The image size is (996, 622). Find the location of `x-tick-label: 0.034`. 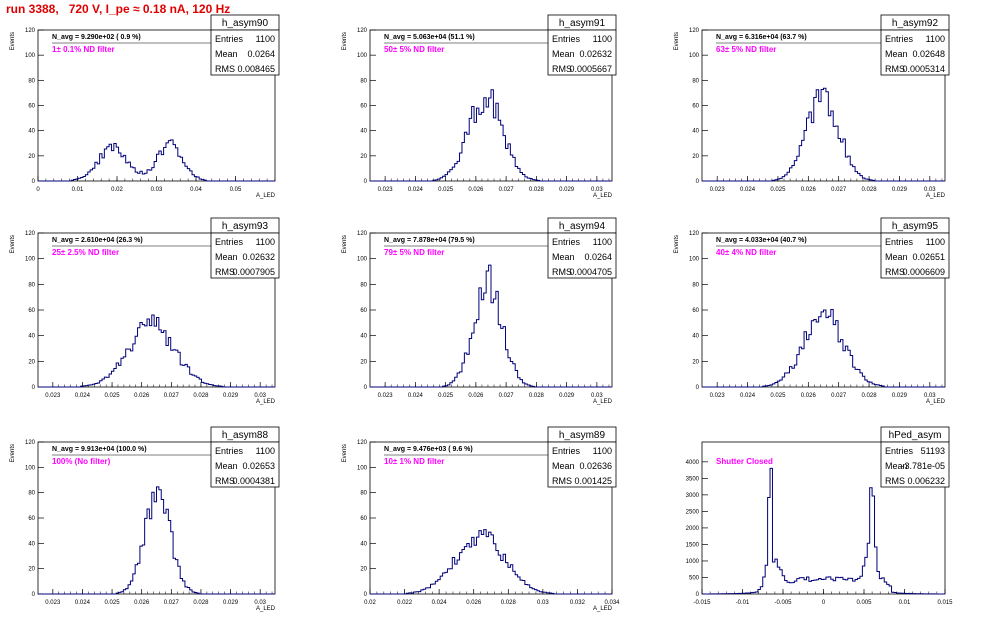

x-tick-label: 0.034 is located at coordinates (612, 603).